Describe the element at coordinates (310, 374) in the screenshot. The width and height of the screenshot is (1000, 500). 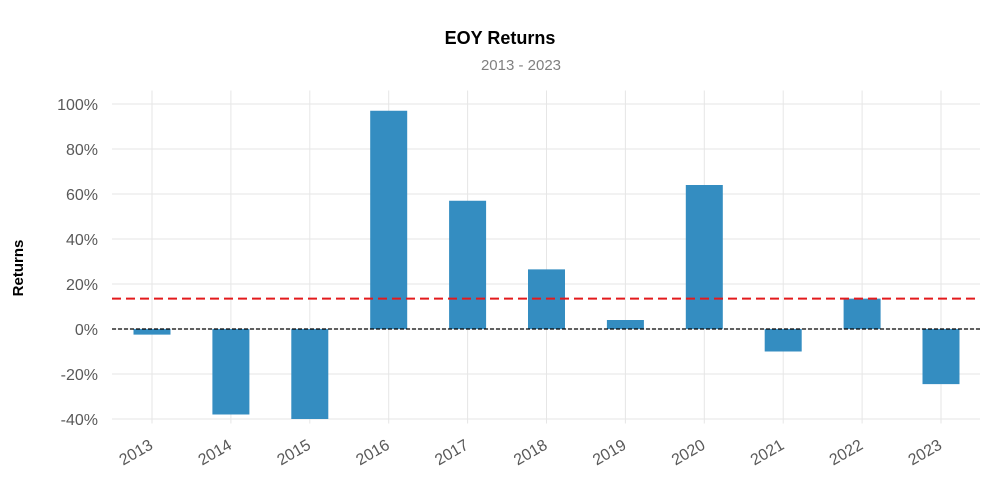
I see `bar-2015` at that location.